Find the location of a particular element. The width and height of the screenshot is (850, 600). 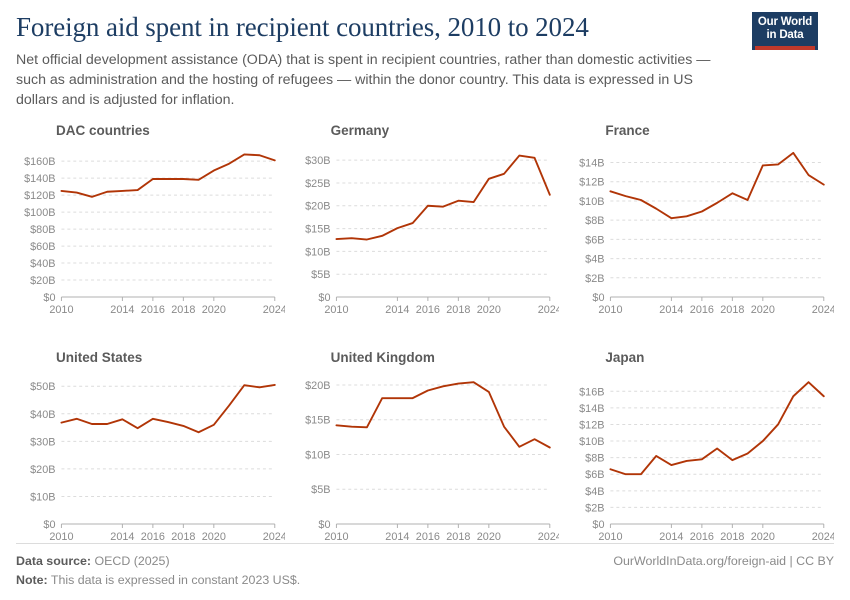

footer-source: Data source: OECD (2025) is located at coordinates (93, 561).